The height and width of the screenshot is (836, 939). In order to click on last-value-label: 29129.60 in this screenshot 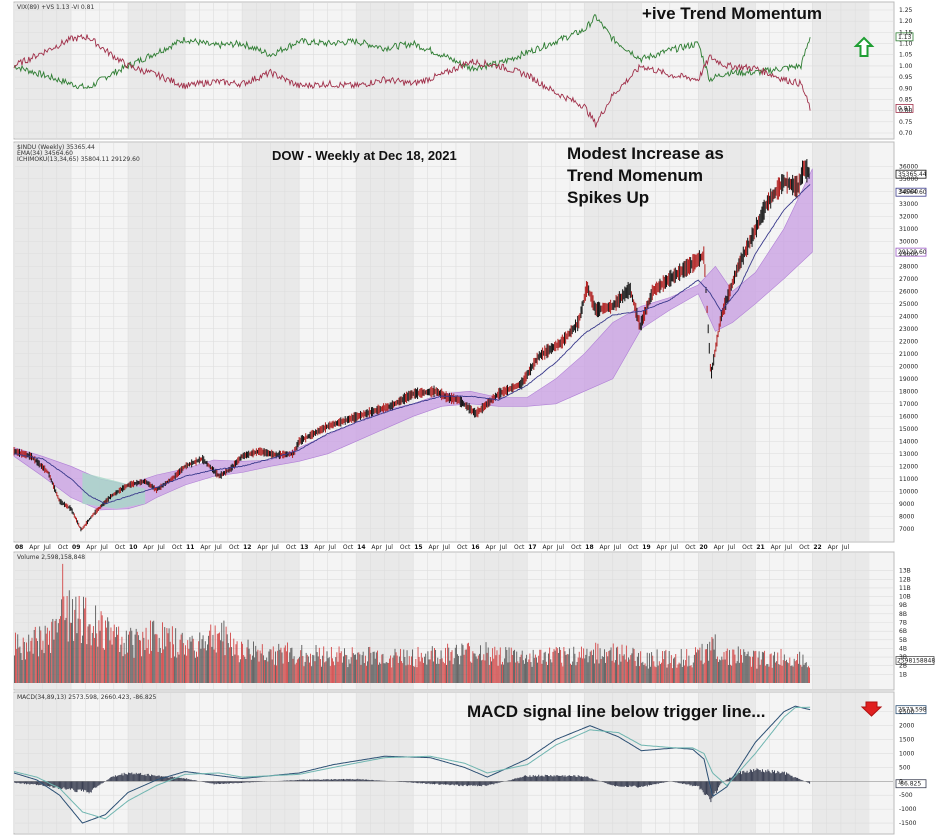, I will do `click(912, 252)`.